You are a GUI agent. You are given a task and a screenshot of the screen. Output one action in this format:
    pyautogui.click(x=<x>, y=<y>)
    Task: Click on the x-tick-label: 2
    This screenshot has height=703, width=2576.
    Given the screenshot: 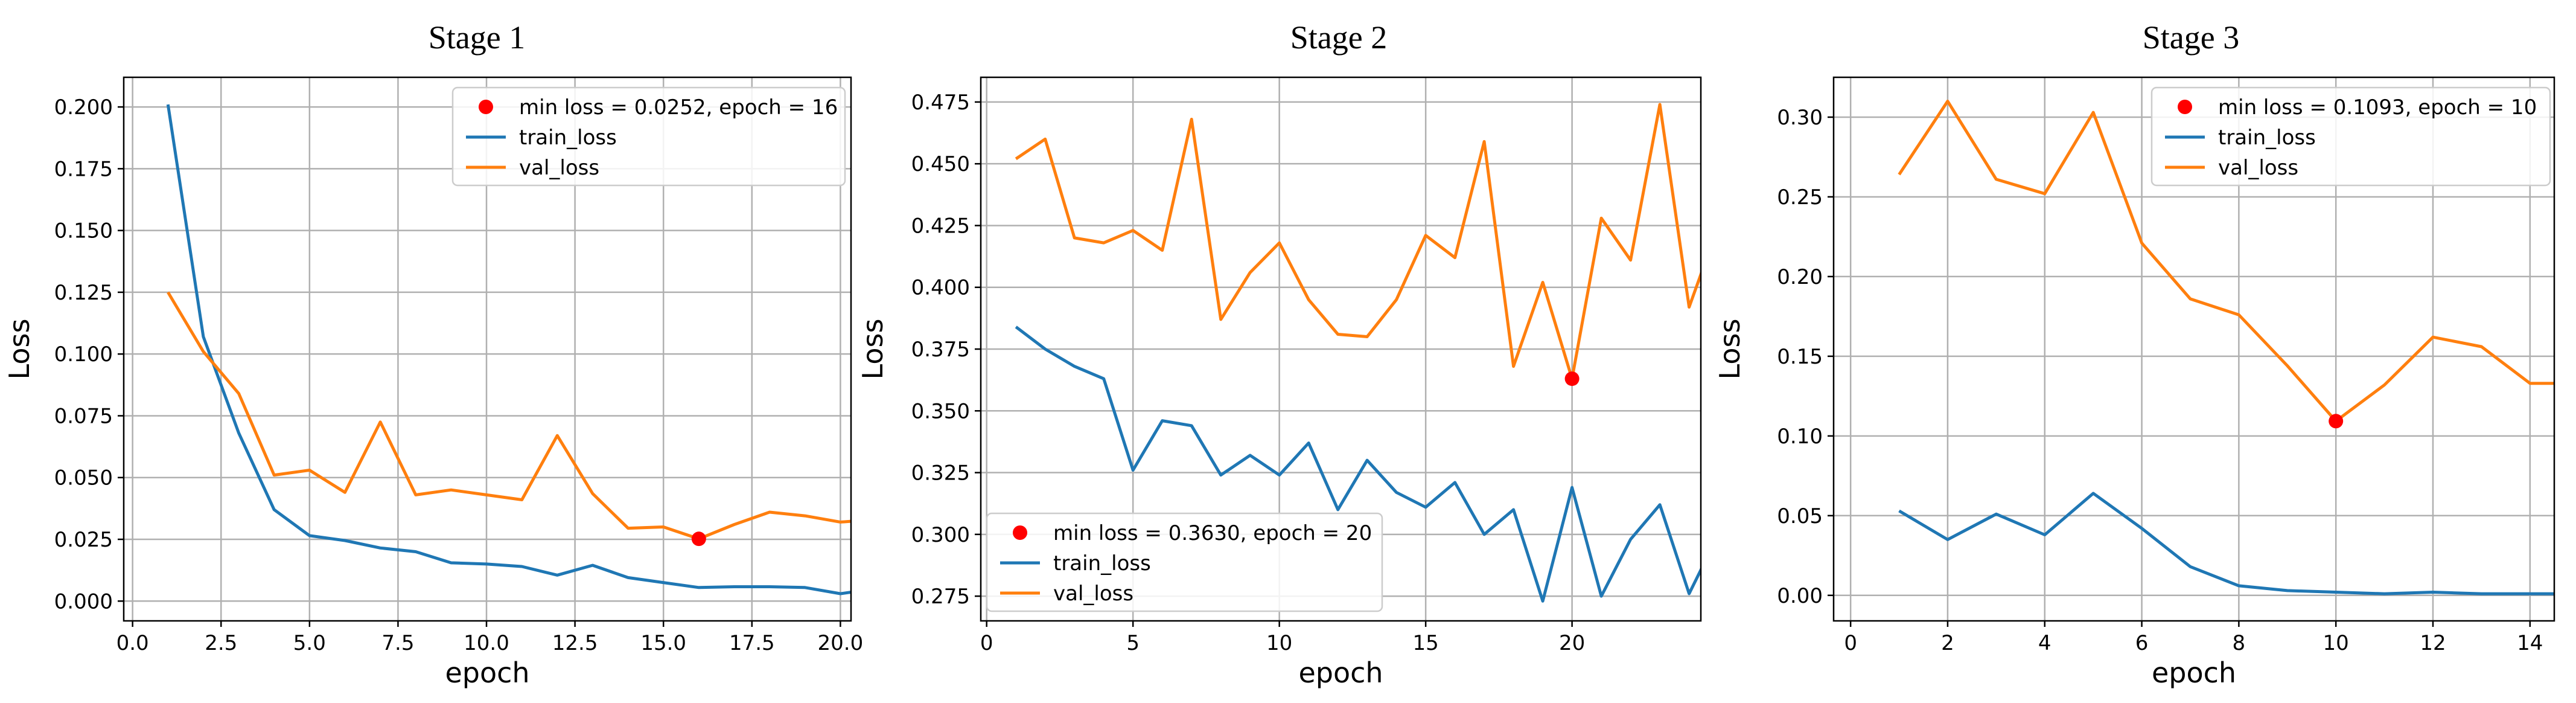 What is the action you would take?
    pyautogui.click(x=1947, y=643)
    